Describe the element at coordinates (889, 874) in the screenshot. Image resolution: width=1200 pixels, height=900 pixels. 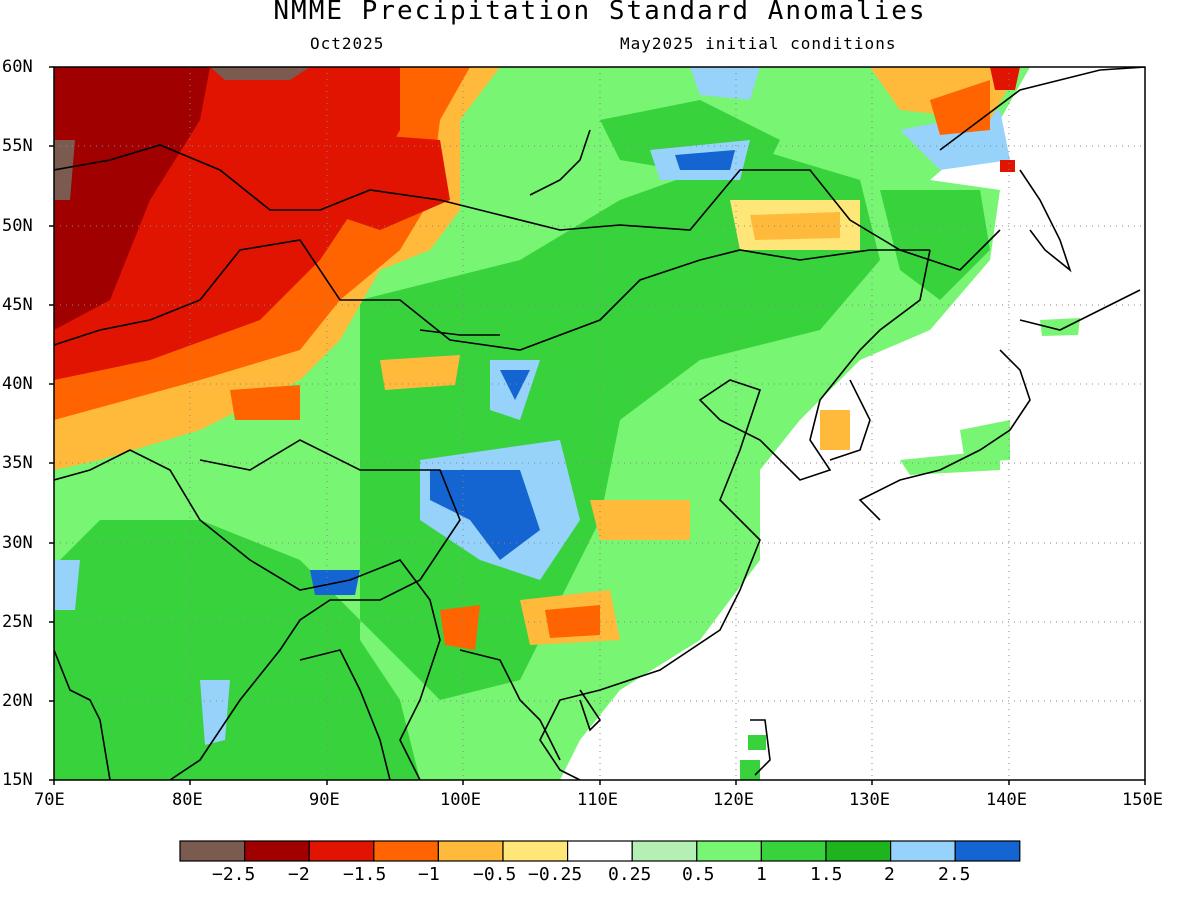
I see `colorbar-label: 2` at that location.